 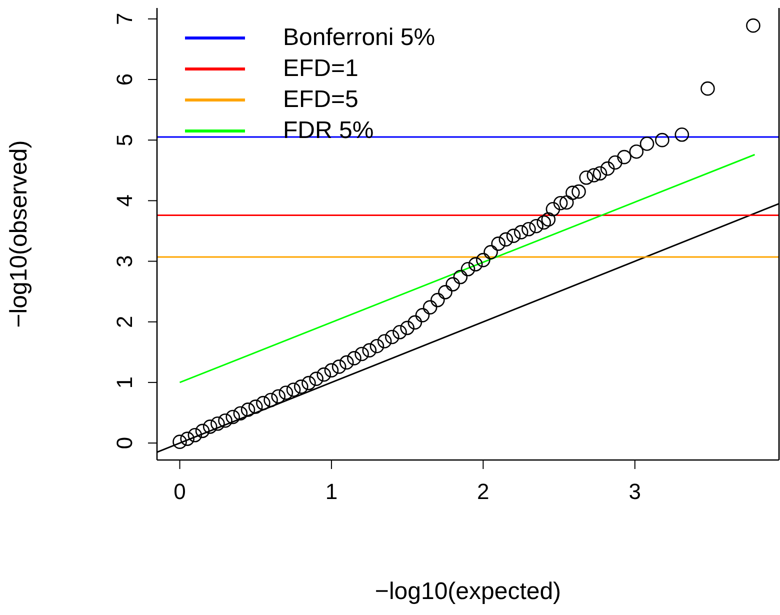 I want to click on y-tick-label: 1, so click(x=124, y=382).